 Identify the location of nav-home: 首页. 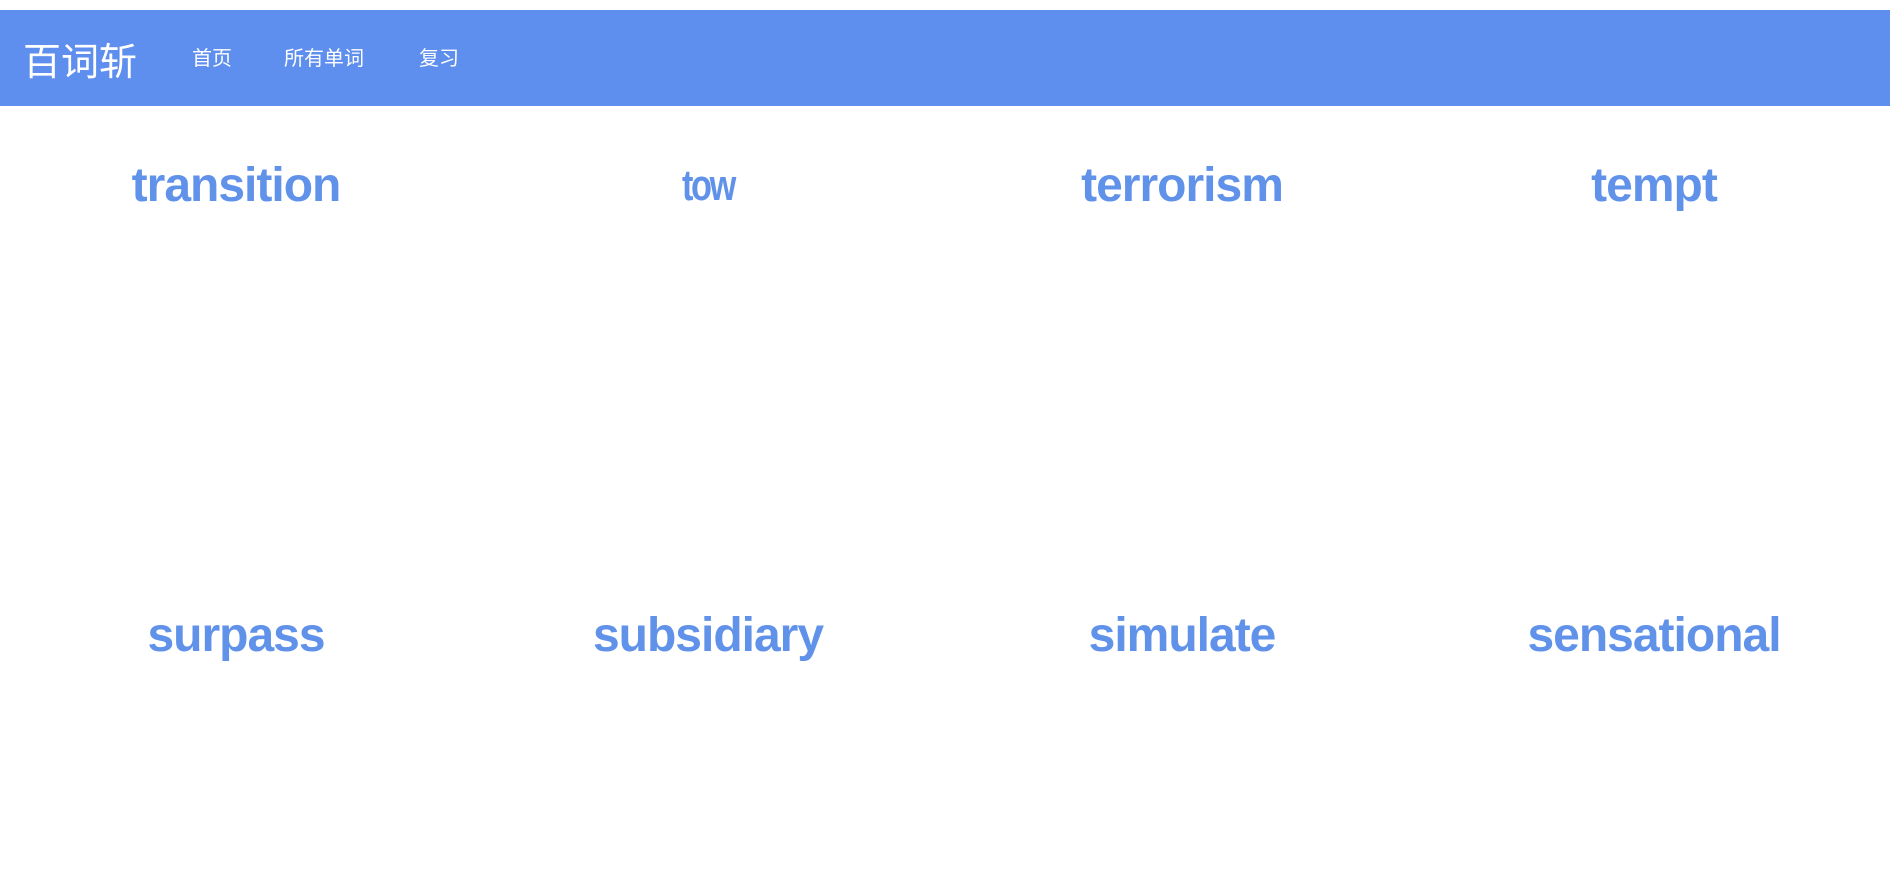
(212, 58).